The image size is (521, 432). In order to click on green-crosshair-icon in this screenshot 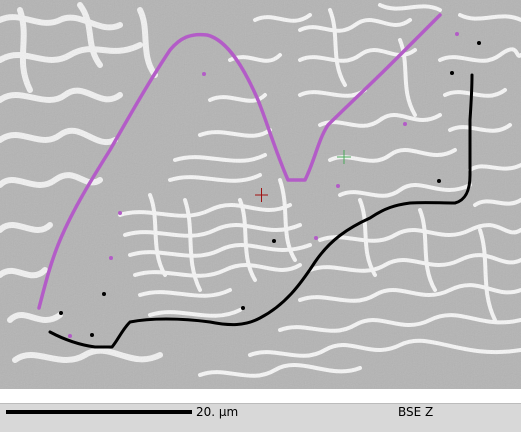, I will do `click(344, 157)`.